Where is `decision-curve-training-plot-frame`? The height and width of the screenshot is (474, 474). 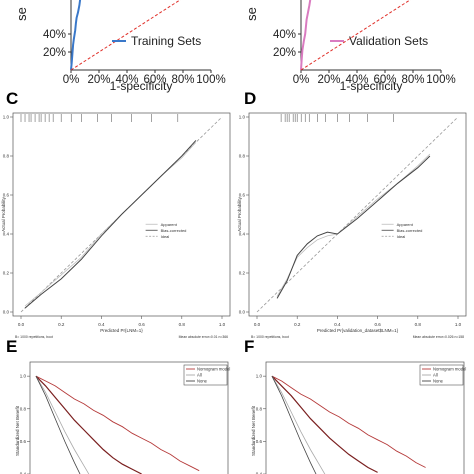 decision-curve-training-plot-frame is located at coordinates (129, 417).